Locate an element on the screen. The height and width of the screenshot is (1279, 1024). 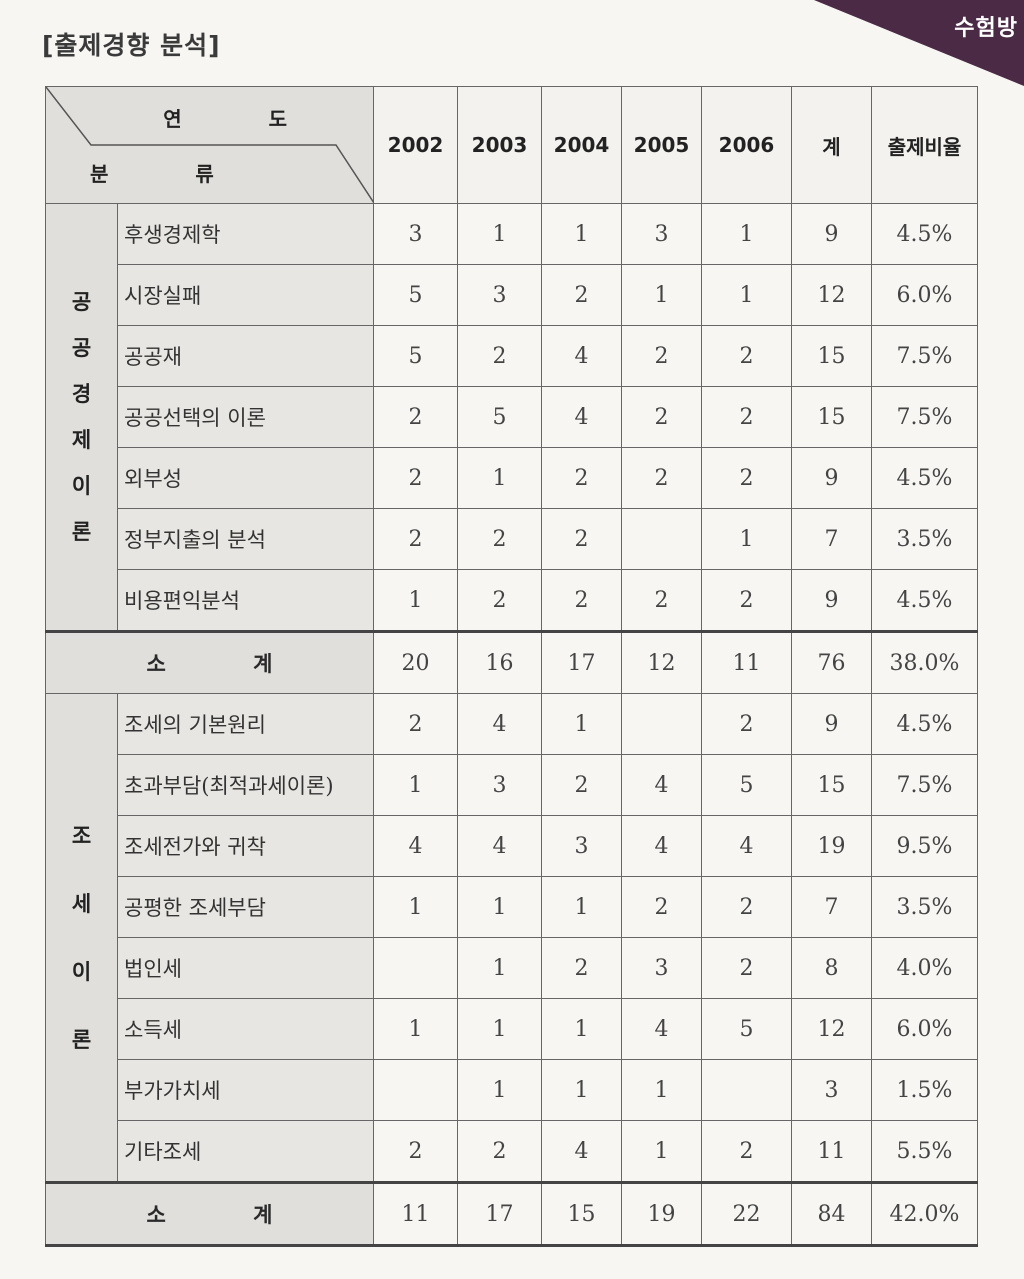
subtotal-cell: 22 is located at coordinates (746, 1214).